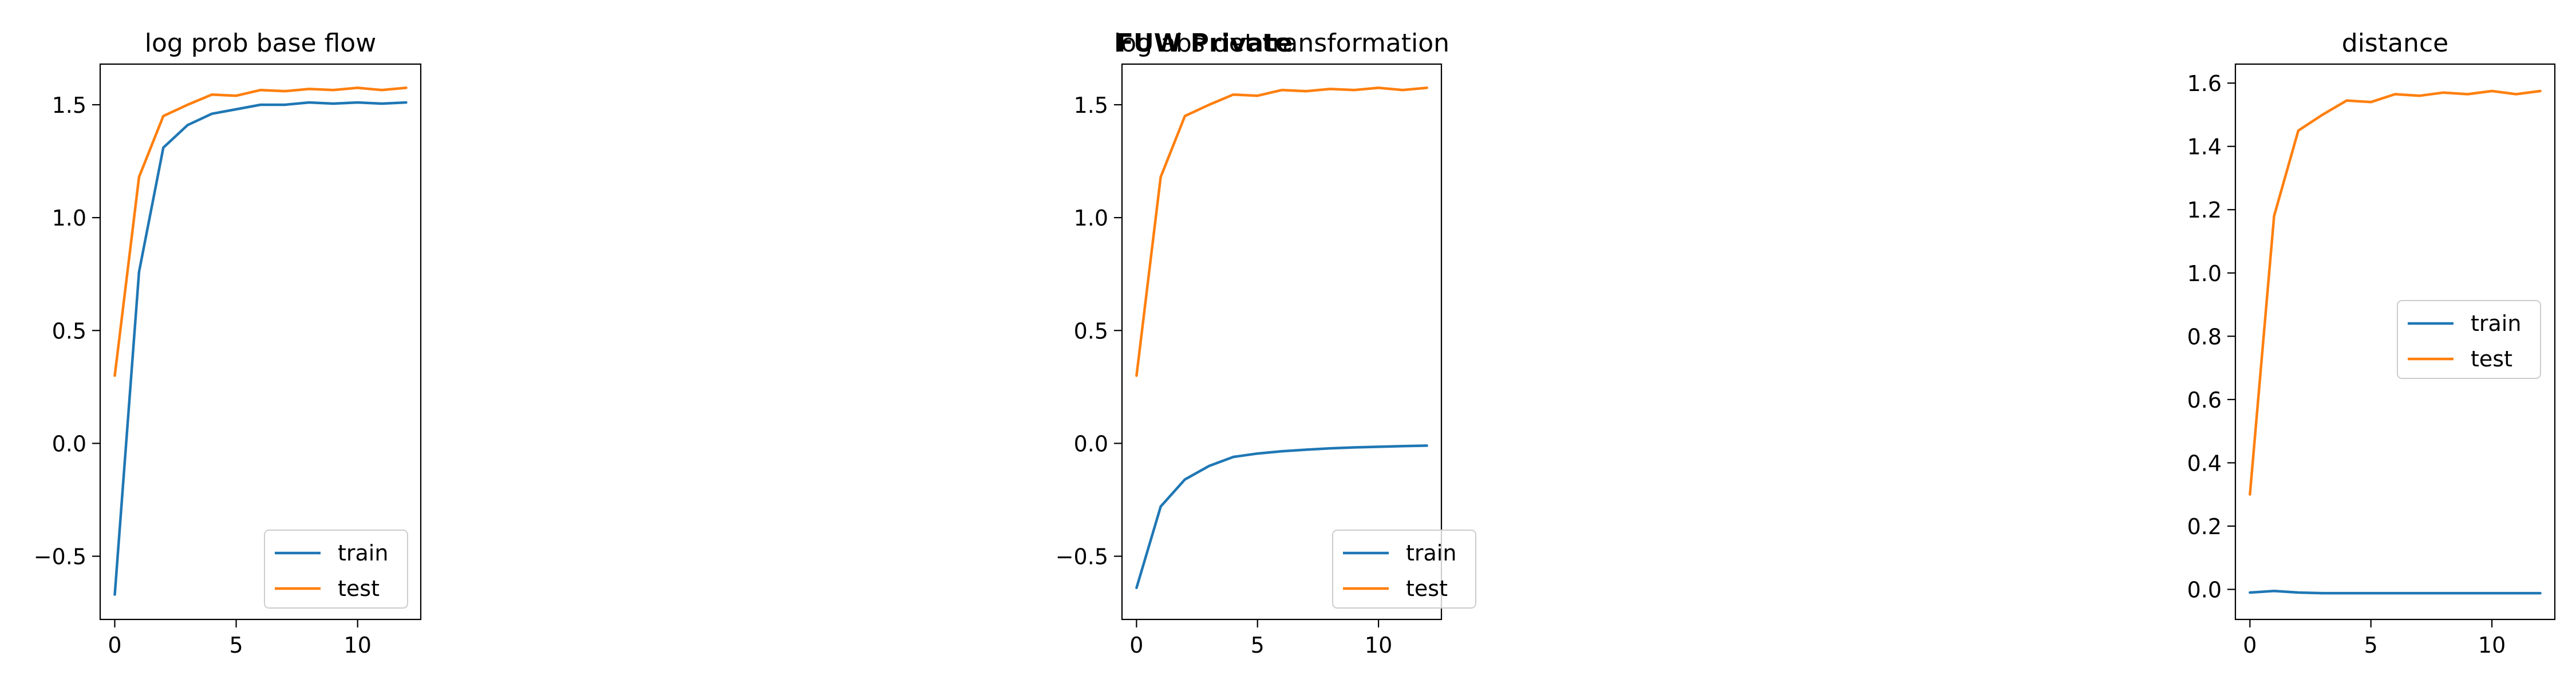 Image resolution: width=2576 pixels, height=687 pixels. I want to click on y-tick-label: 0.8, so click(2204, 336).